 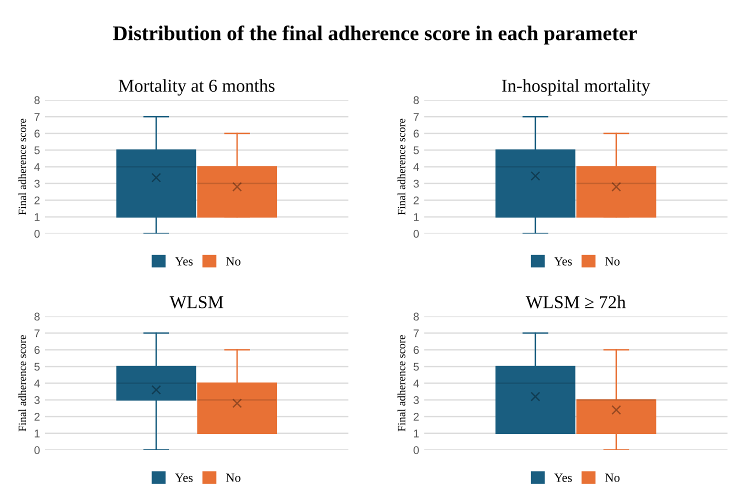 What do you see at coordinates (576, 302) in the screenshot?
I see `chart-title: WLSM ≥ 72h` at bounding box center [576, 302].